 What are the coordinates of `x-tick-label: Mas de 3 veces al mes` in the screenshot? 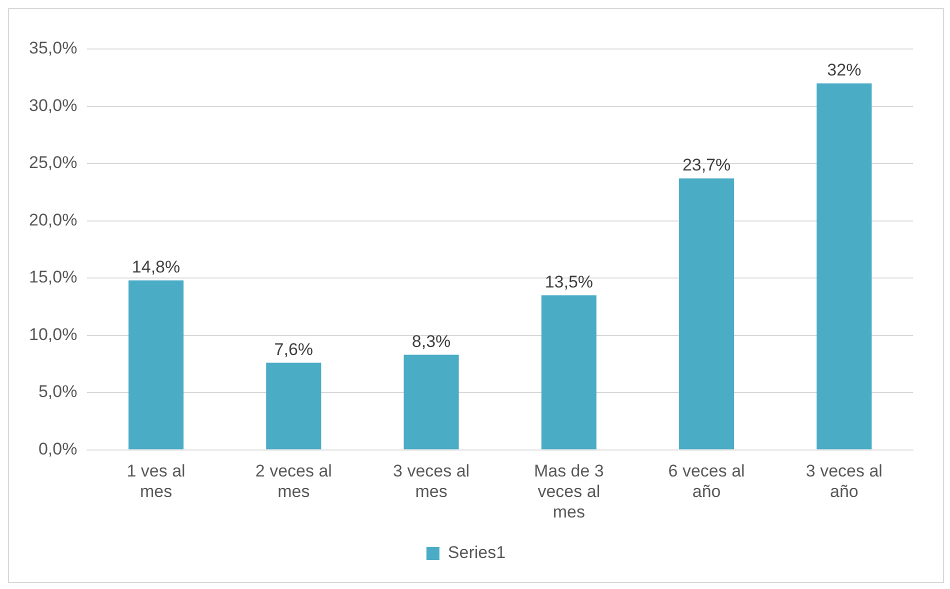 It's located at (569, 492).